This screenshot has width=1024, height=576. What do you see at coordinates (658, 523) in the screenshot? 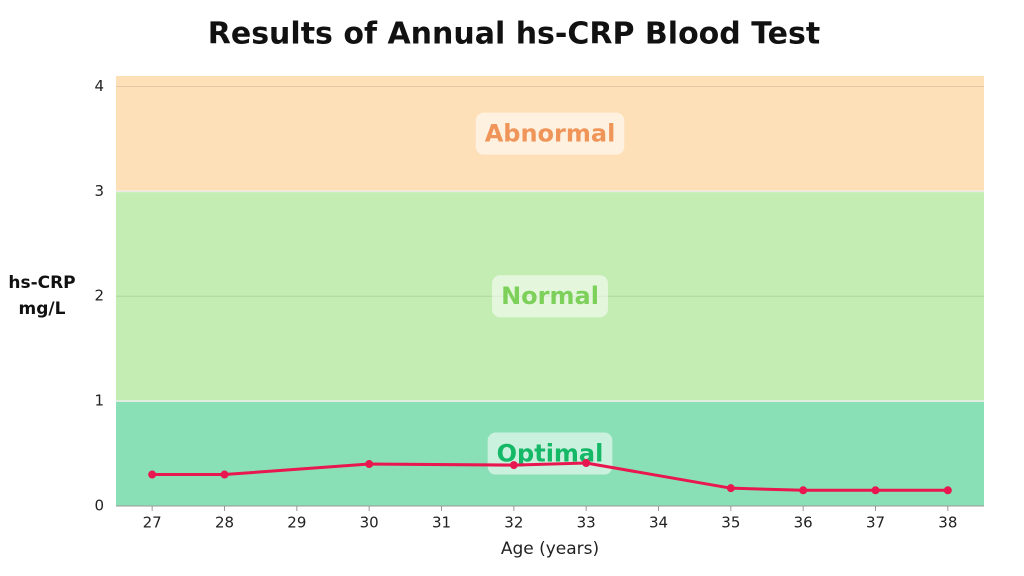
I see `x-tick-label: 34` at bounding box center [658, 523].